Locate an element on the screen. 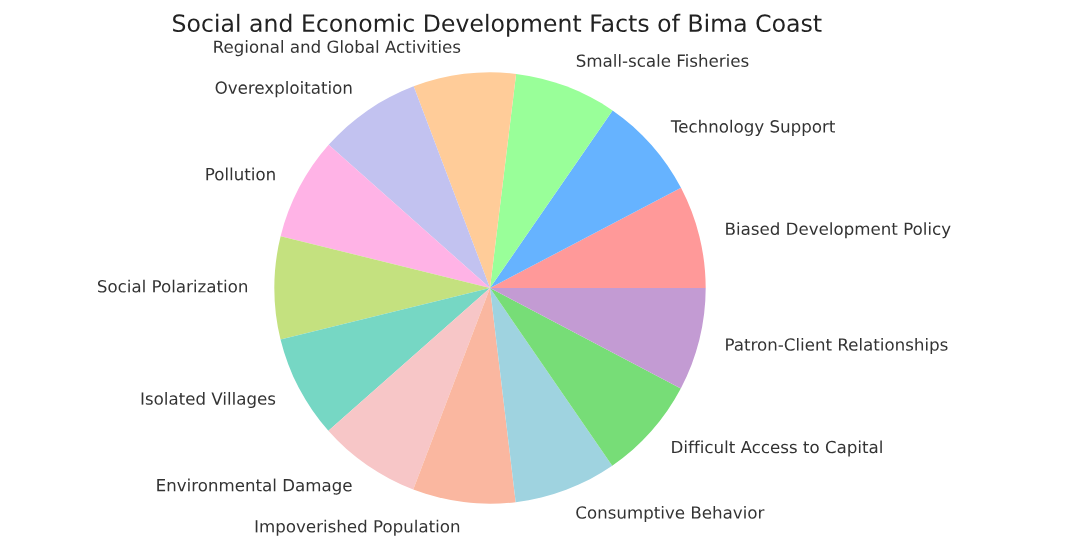 The height and width of the screenshot is (553, 1080). slice-label: Pollution is located at coordinates (240, 174).